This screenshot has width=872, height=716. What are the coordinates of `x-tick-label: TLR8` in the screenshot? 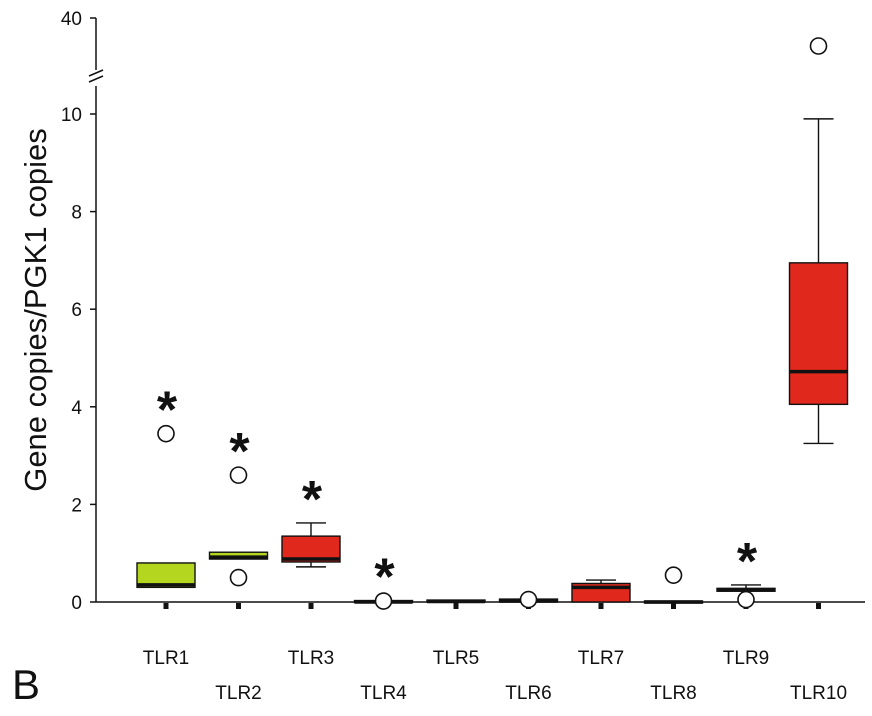 It's located at (673, 693).